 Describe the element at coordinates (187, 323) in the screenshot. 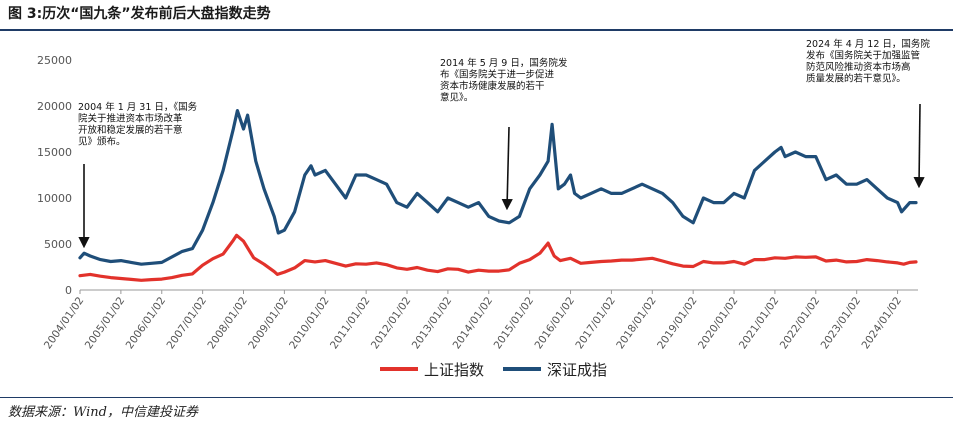

I see `x-tick-label: 2007/01/02` at that location.